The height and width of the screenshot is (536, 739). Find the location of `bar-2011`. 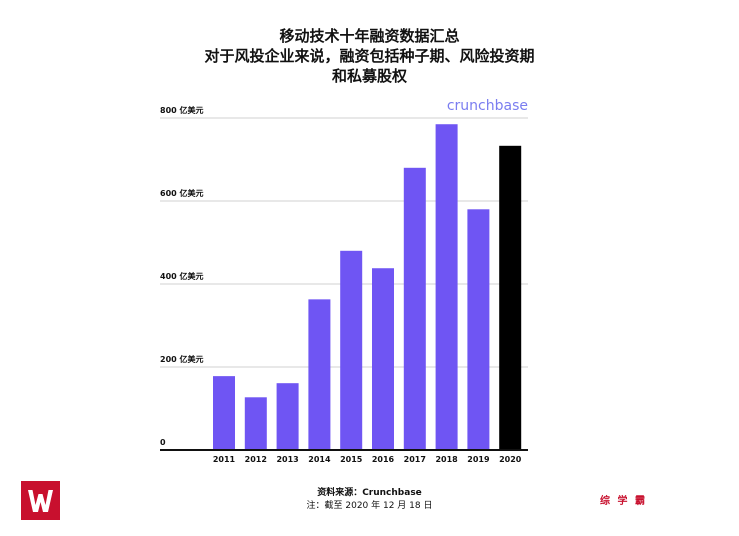

bar-2011 is located at coordinates (224, 413).